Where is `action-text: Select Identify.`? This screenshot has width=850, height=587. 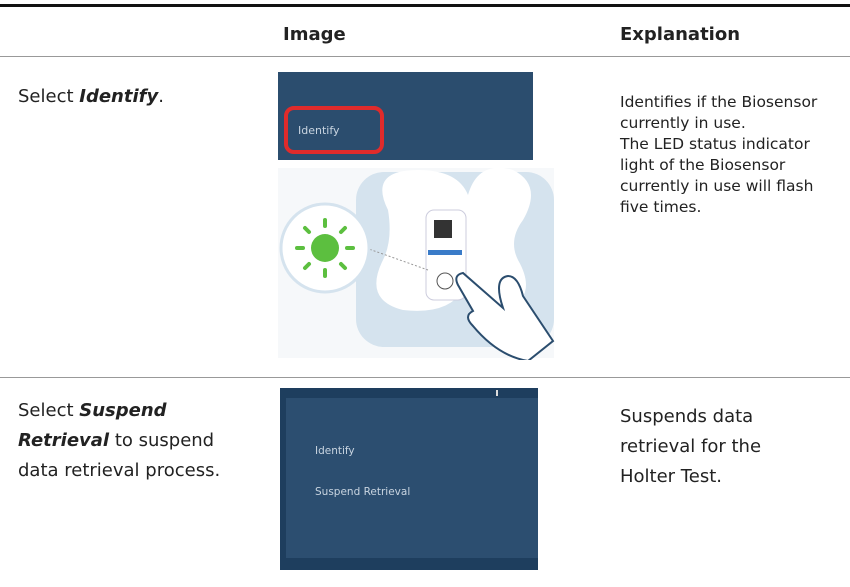
action-text: Select Identify. is located at coordinates (138, 97).